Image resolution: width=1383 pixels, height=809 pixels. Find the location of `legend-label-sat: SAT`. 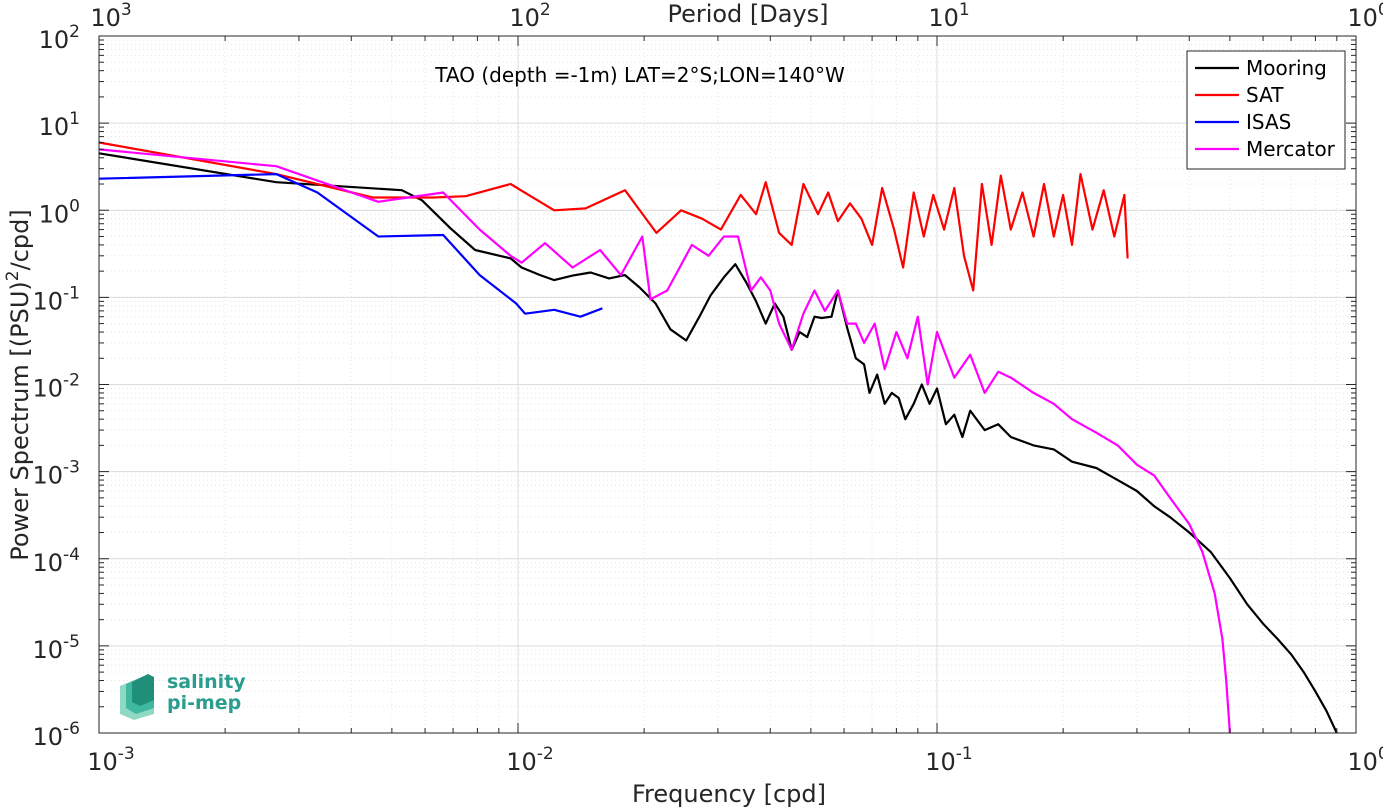

legend-label-sat: SAT is located at coordinates (1265, 95).